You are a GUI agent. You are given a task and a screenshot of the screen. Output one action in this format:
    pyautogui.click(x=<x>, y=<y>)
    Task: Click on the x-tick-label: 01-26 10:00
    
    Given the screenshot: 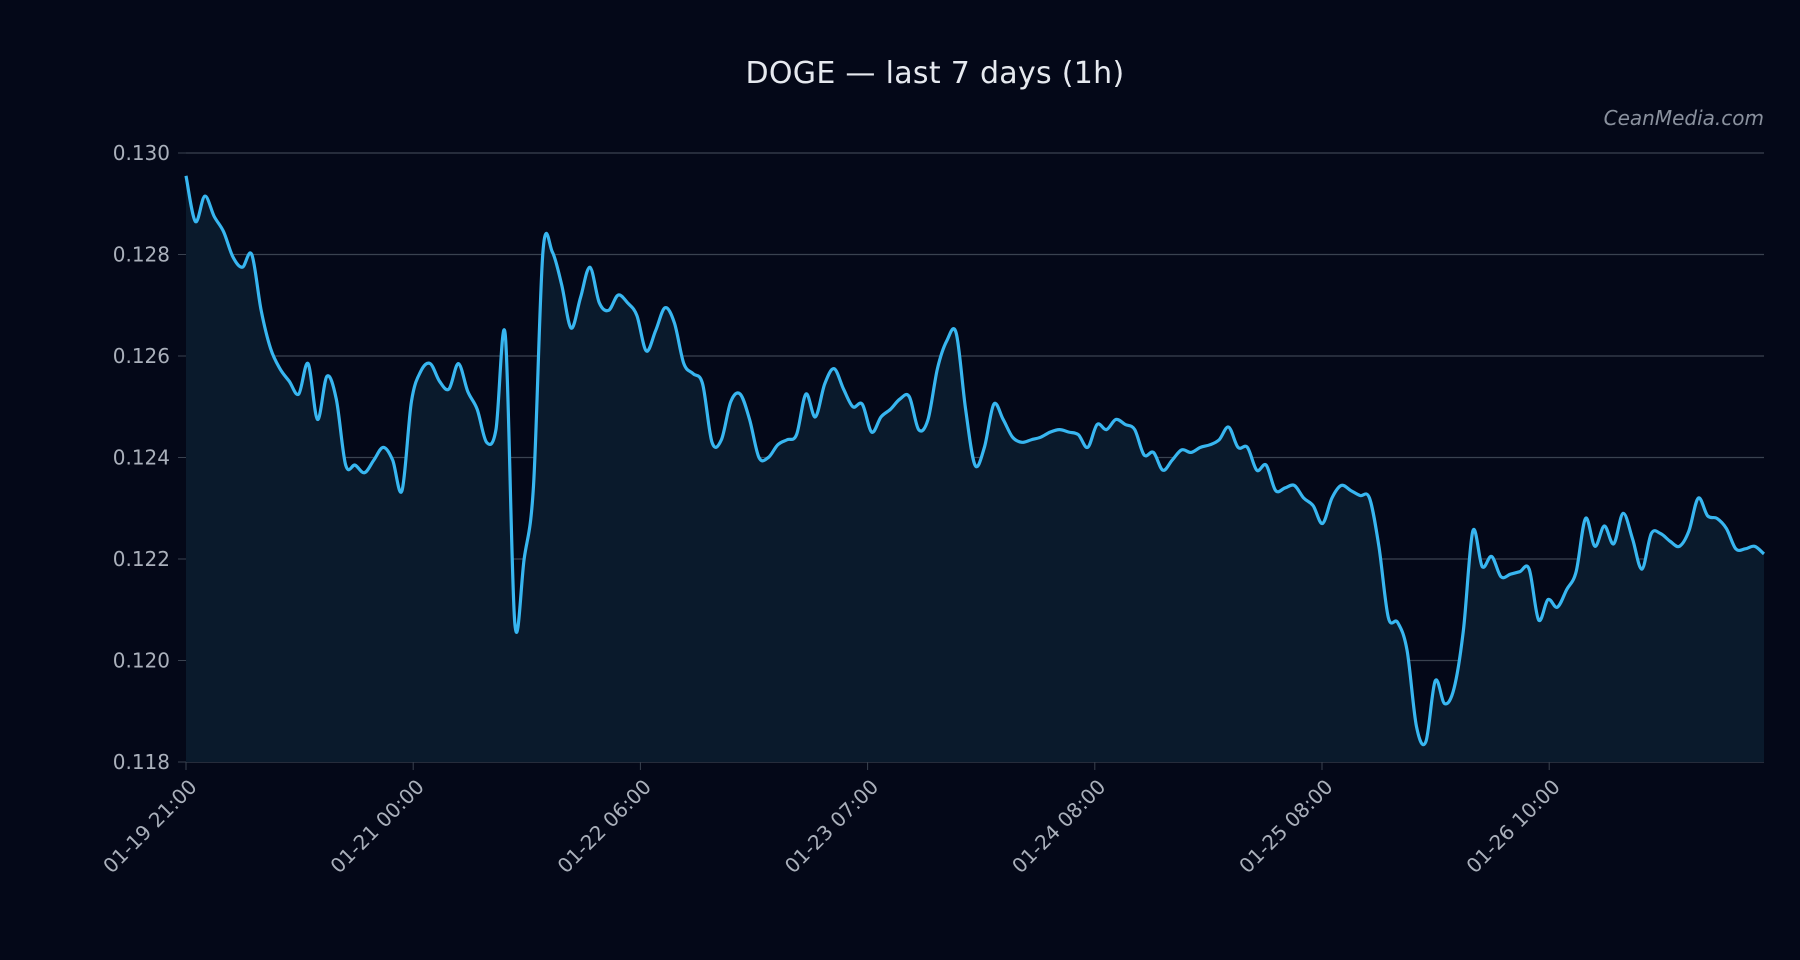 What is the action you would take?
    pyautogui.click(x=1512, y=826)
    